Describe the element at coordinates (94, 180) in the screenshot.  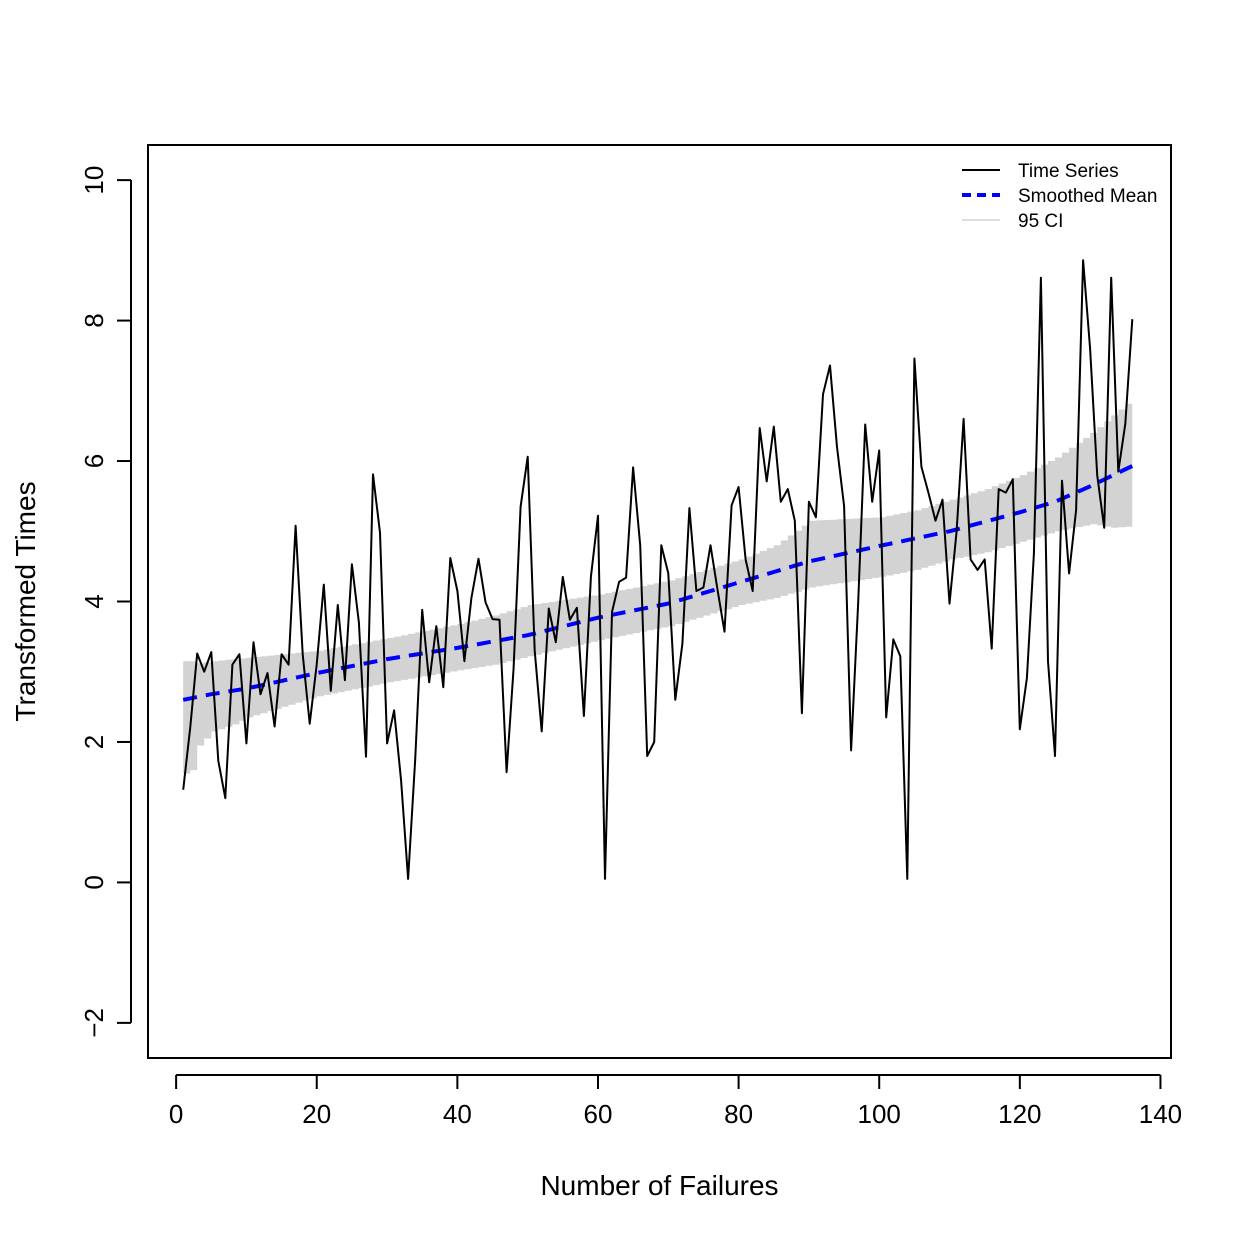
I see `y-tick-label: 10` at that location.